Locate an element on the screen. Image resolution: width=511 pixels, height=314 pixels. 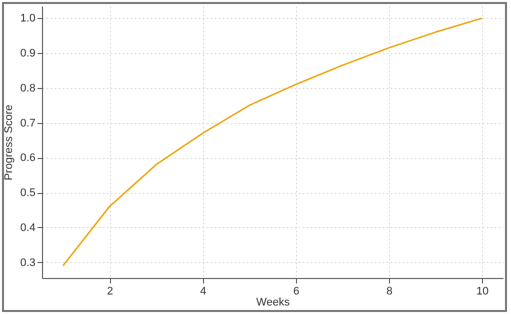
y-tick-label: 0.4 is located at coordinates (28, 228).